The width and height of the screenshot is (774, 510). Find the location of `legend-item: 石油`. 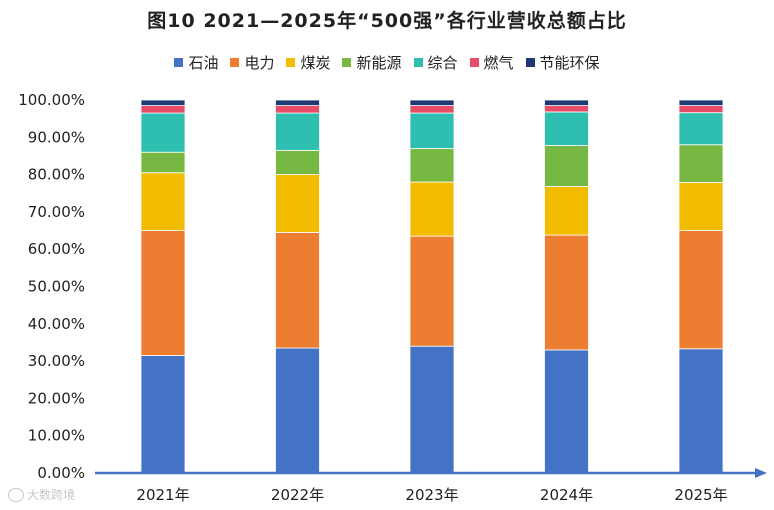

legend-item: 石油 is located at coordinates (196, 62).